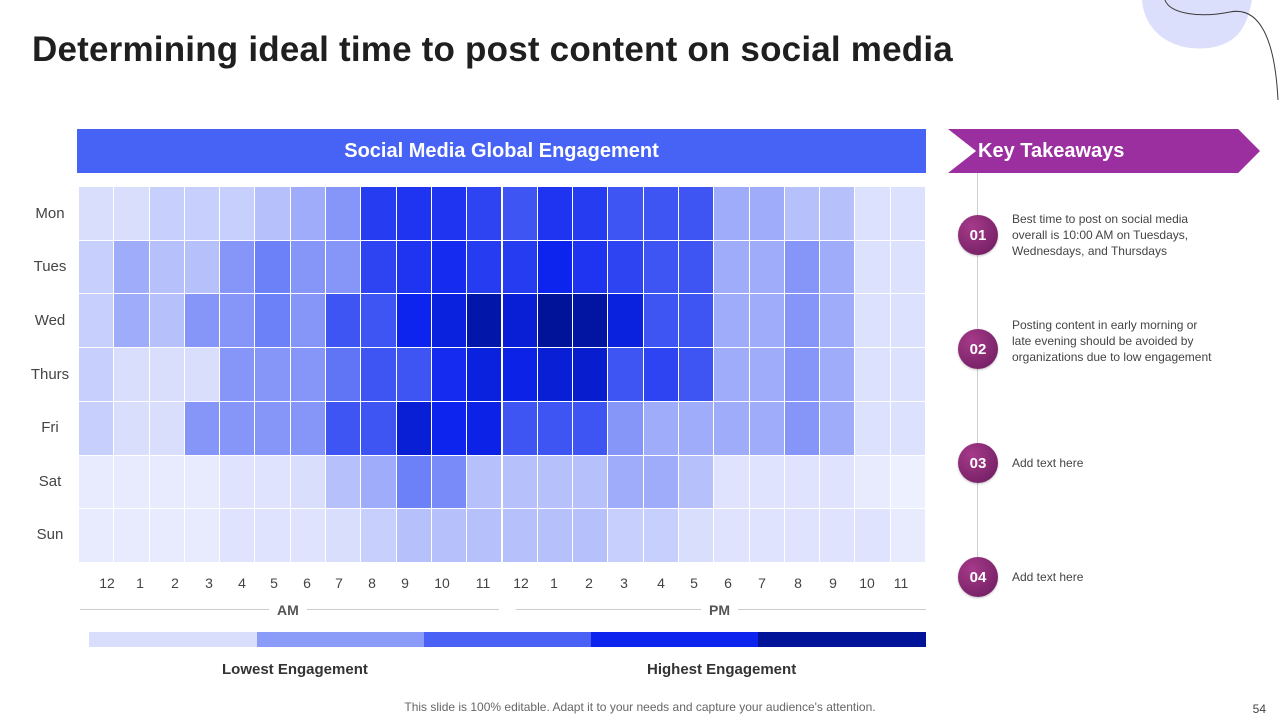 Image resolution: width=1280 pixels, height=720 pixels. What do you see at coordinates (1197, 24) in the screenshot?
I see `decorative-blob` at bounding box center [1197, 24].